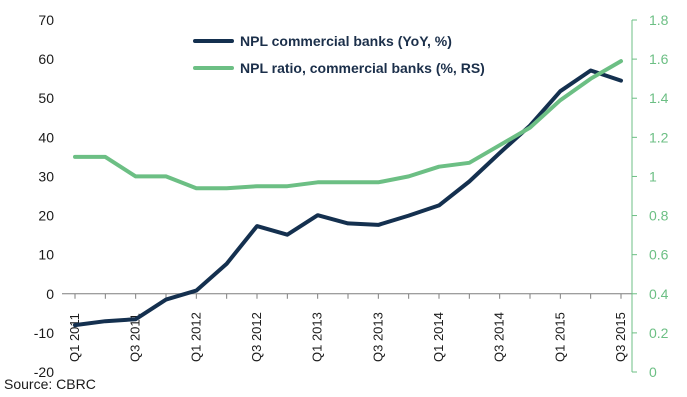  Describe the element at coordinates (135, 337) in the screenshot. I see `x-tick-label: Q3 2011` at that location.